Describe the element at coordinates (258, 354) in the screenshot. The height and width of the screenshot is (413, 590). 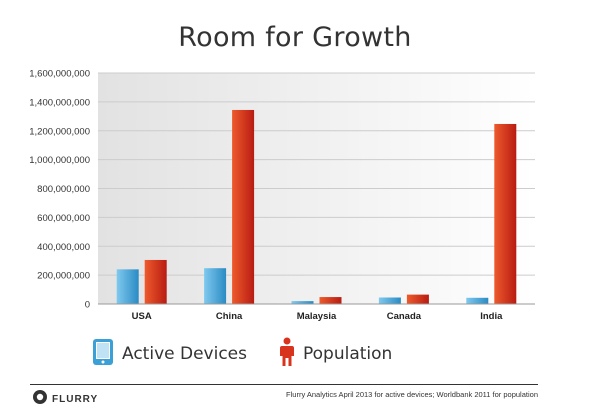
I see `legend: Active Devices Population` at that location.